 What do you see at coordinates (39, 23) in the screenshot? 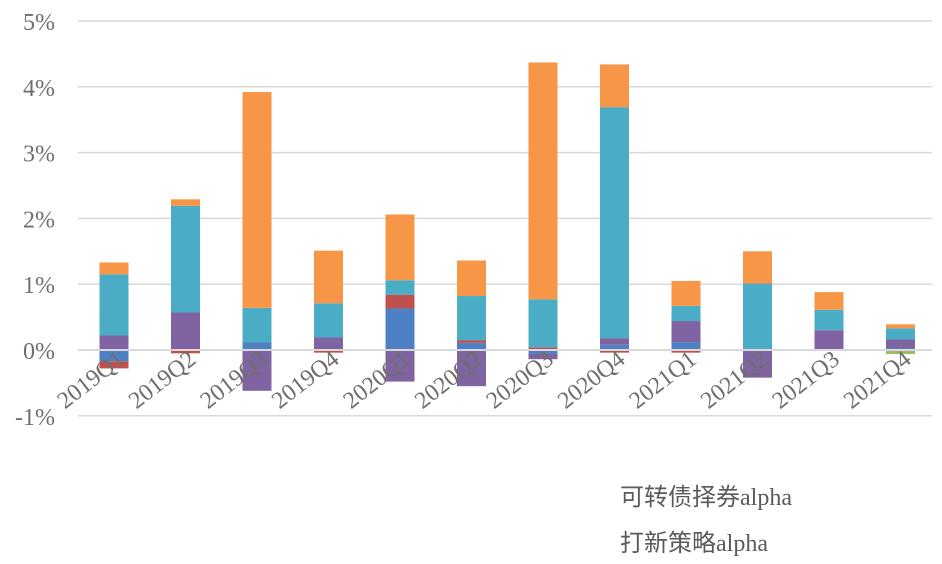
I see `y-tick-label: 5%` at bounding box center [39, 23].